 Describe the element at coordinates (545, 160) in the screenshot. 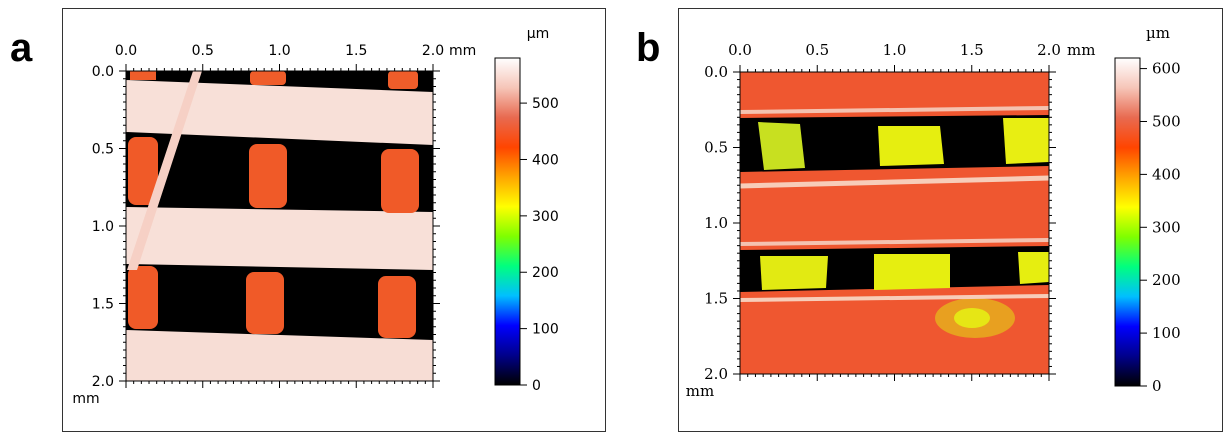

I see `panel-a-colorbar-tick-label: 400` at that location.